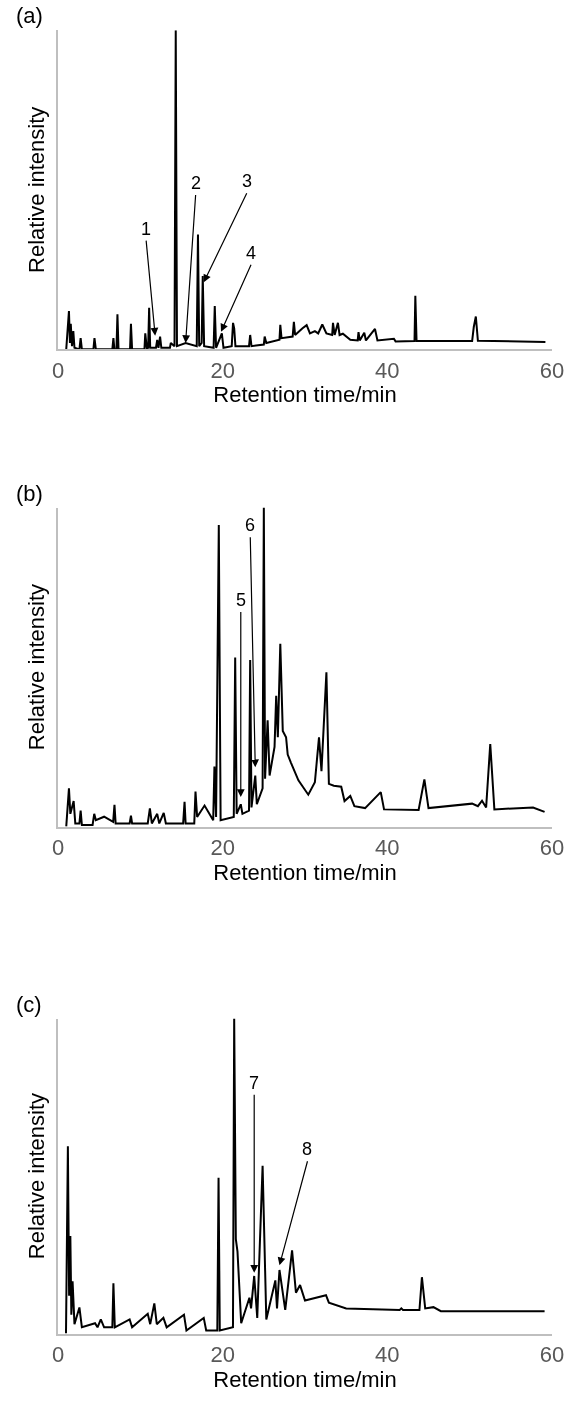 This screenshot has height=1412, width=574. What do you see at coordinates (254, 1083) in the screenshot?
I see `annotation: 7` at bounding box center [254, 1083].